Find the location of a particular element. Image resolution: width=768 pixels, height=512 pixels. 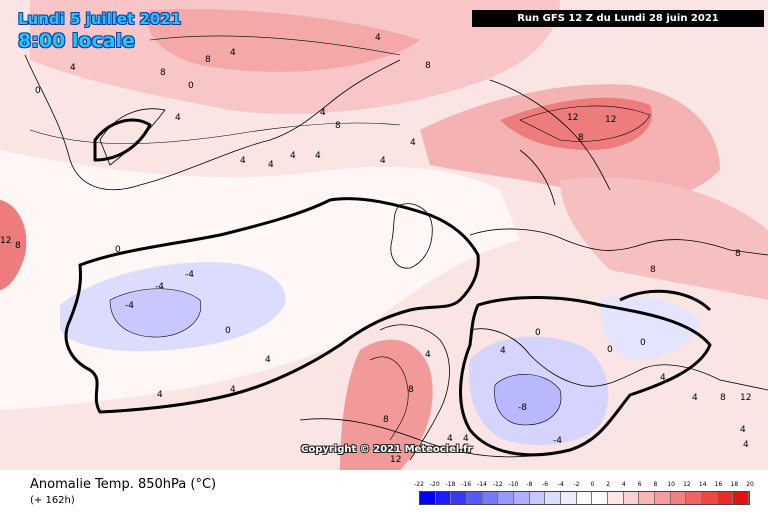

legend-tick-label: -2 is located at coordinates (576, 484).